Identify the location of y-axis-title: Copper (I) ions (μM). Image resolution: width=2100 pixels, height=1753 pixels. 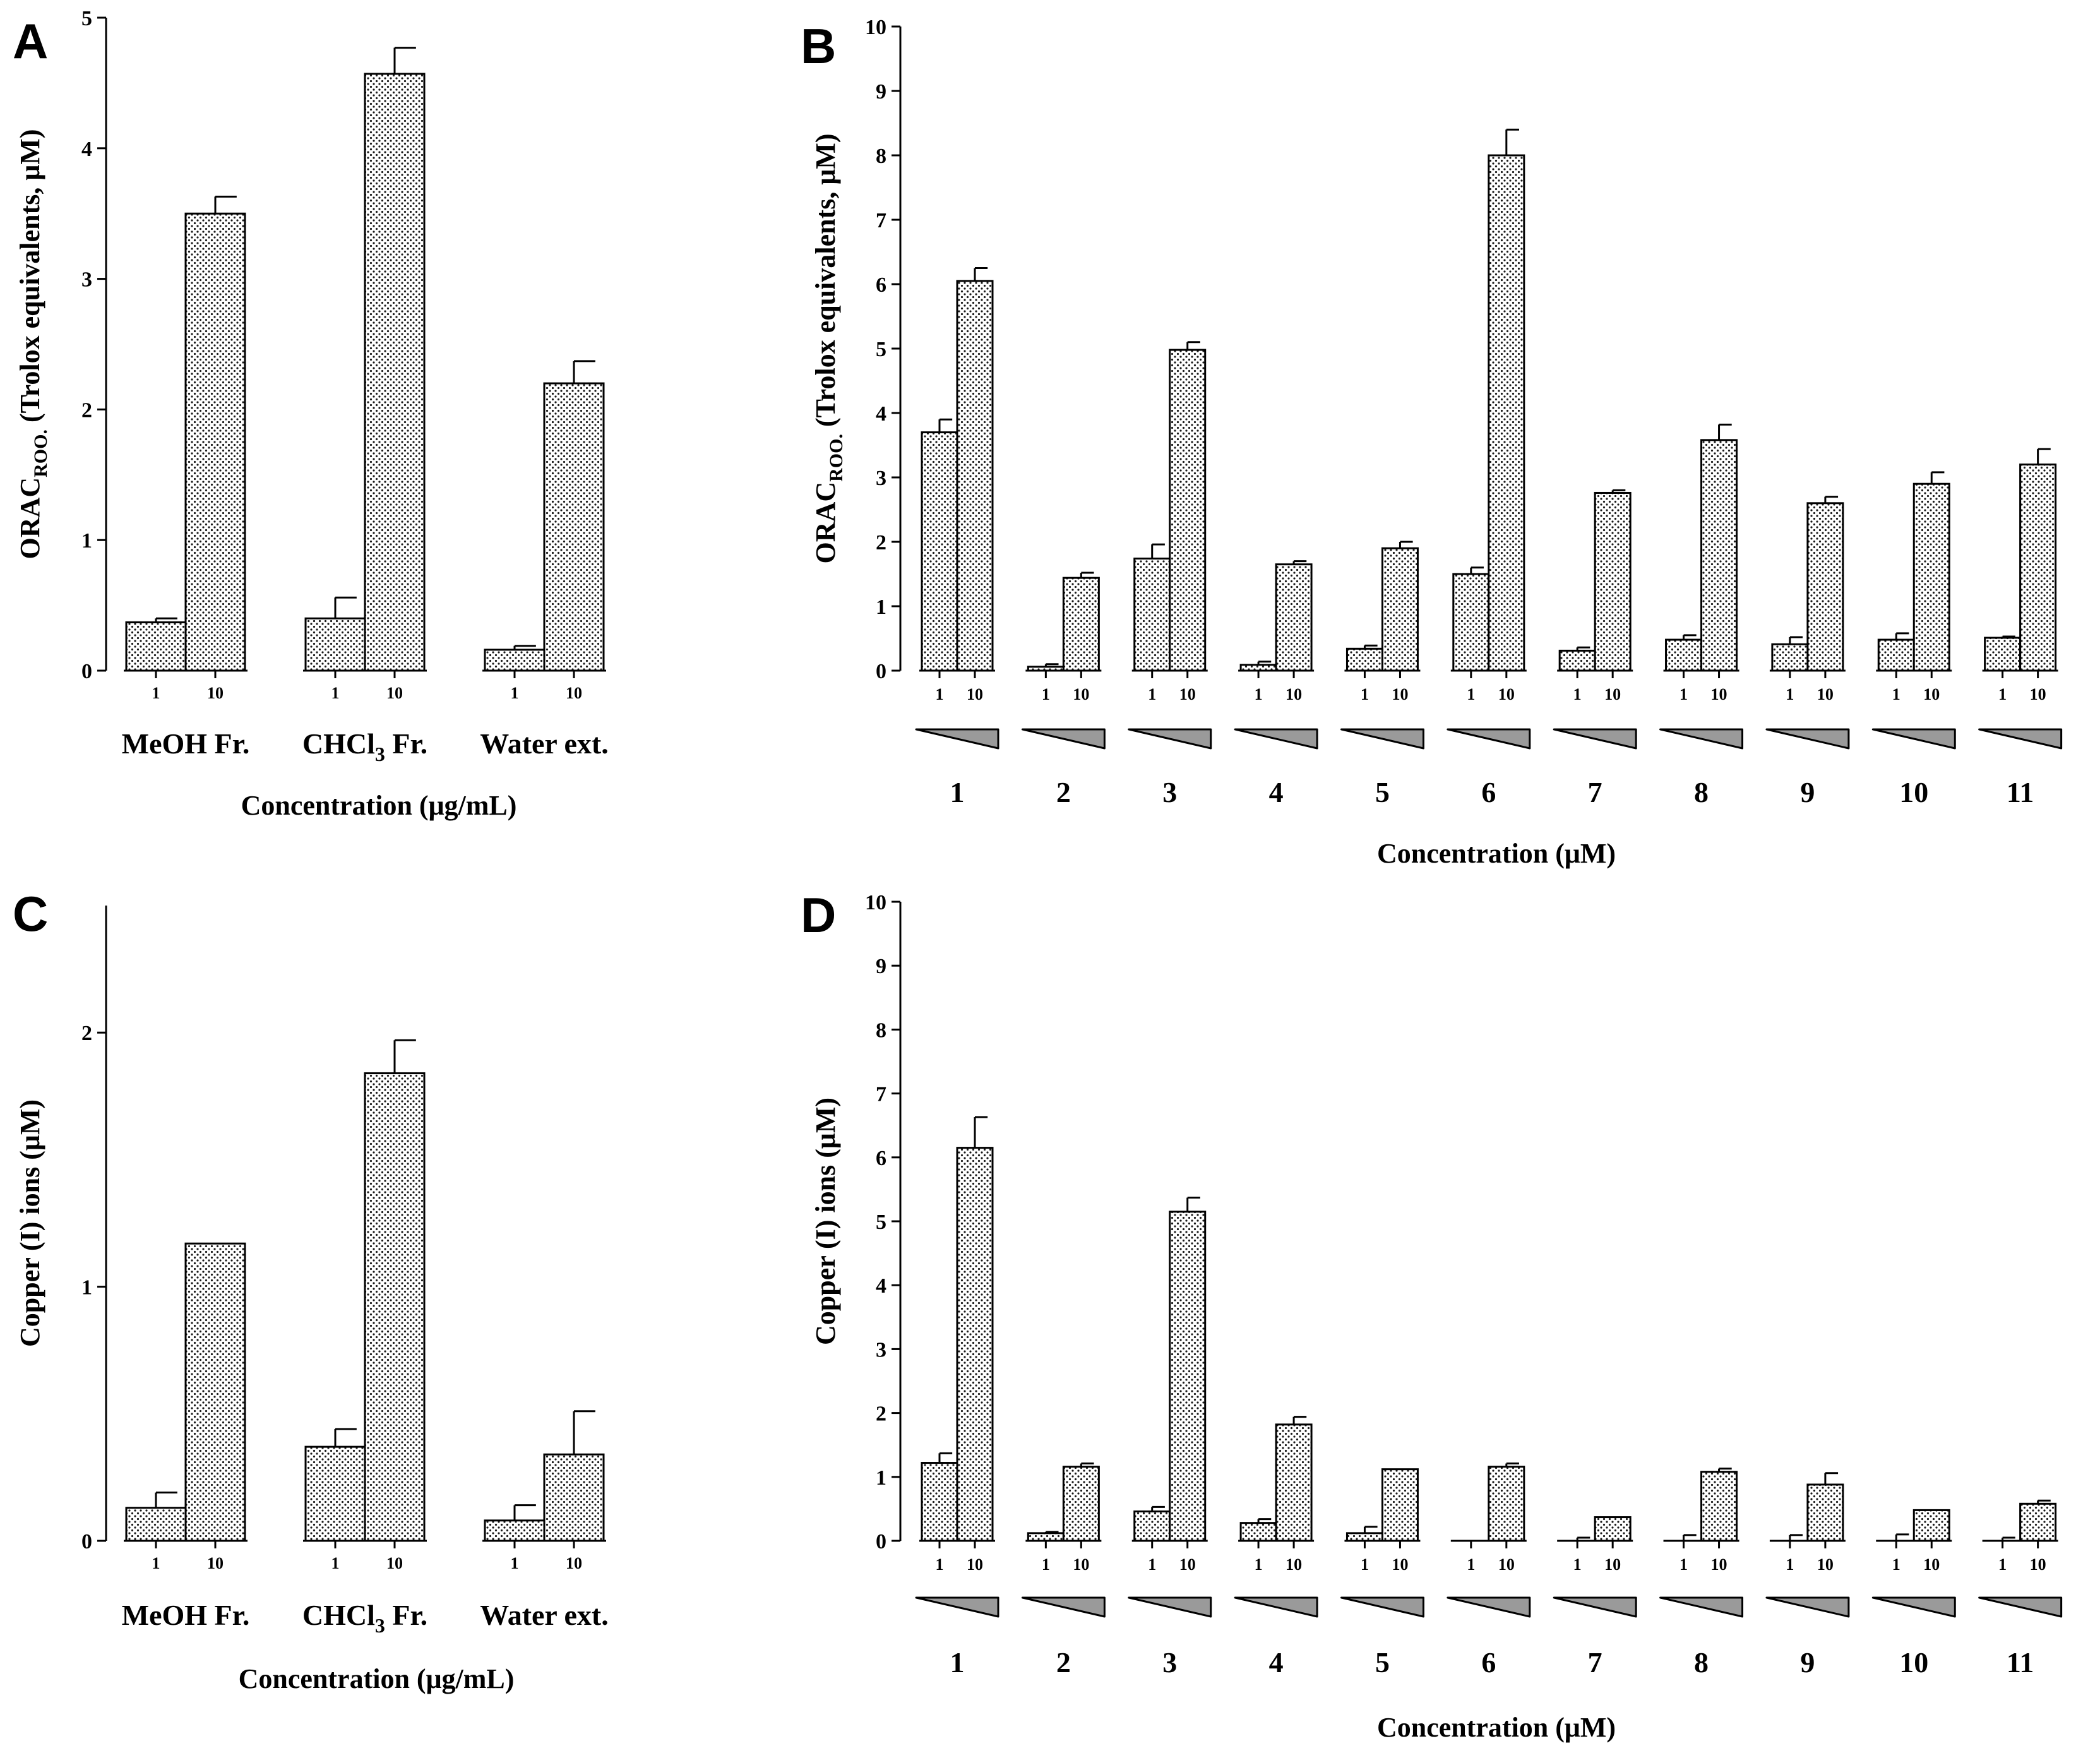
(825, 1221).